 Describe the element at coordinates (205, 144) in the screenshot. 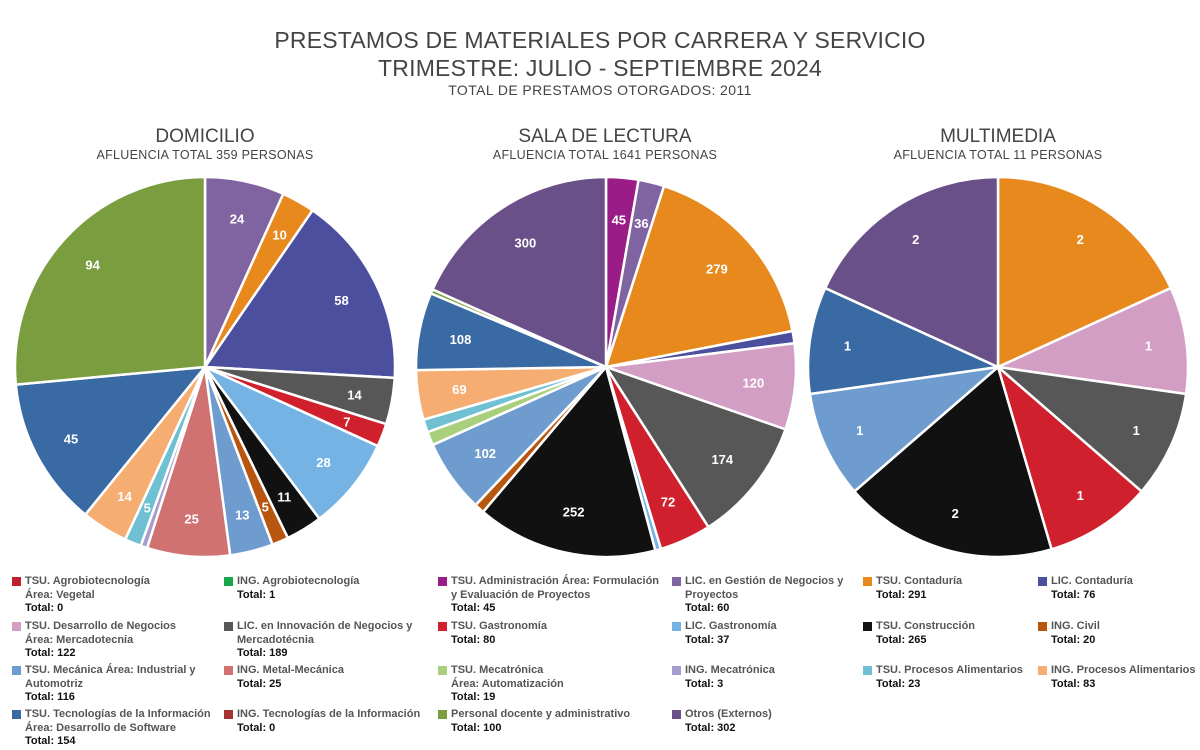

I see `pie-header-domicilio: DOMICILIO AFLUENCIA TOTAL 359 PERSONAS` at that location.